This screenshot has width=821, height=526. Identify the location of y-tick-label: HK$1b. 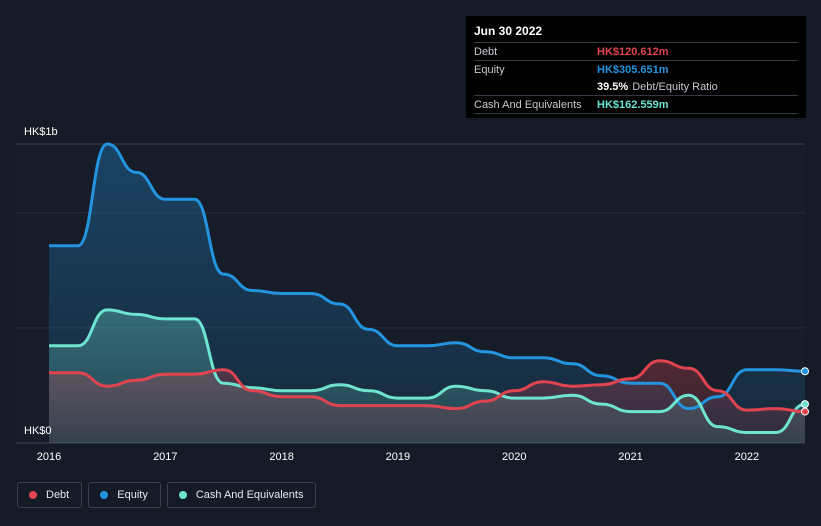
(41, 132).